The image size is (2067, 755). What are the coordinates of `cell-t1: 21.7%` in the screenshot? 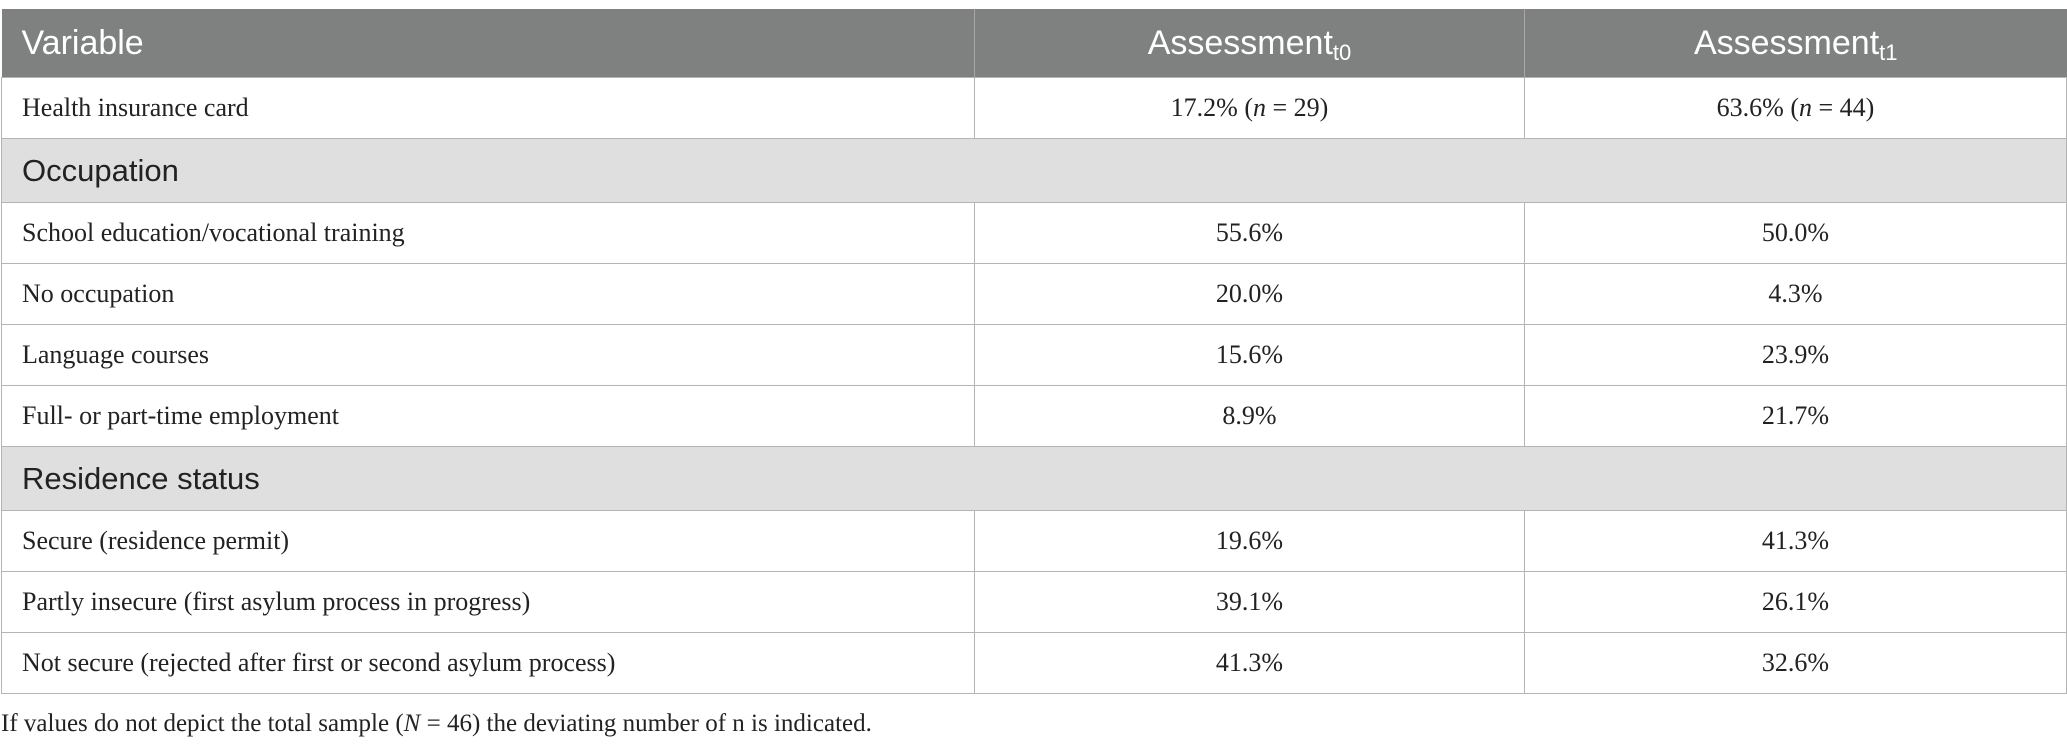 It's located at (1795, 416).